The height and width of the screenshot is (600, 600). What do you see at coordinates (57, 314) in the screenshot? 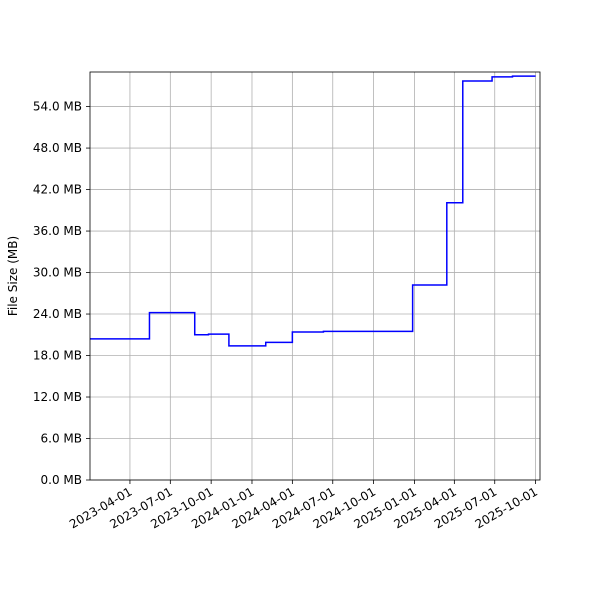
I see `y-tick-label: 24.0 MB` at bounding box center [57, 314].